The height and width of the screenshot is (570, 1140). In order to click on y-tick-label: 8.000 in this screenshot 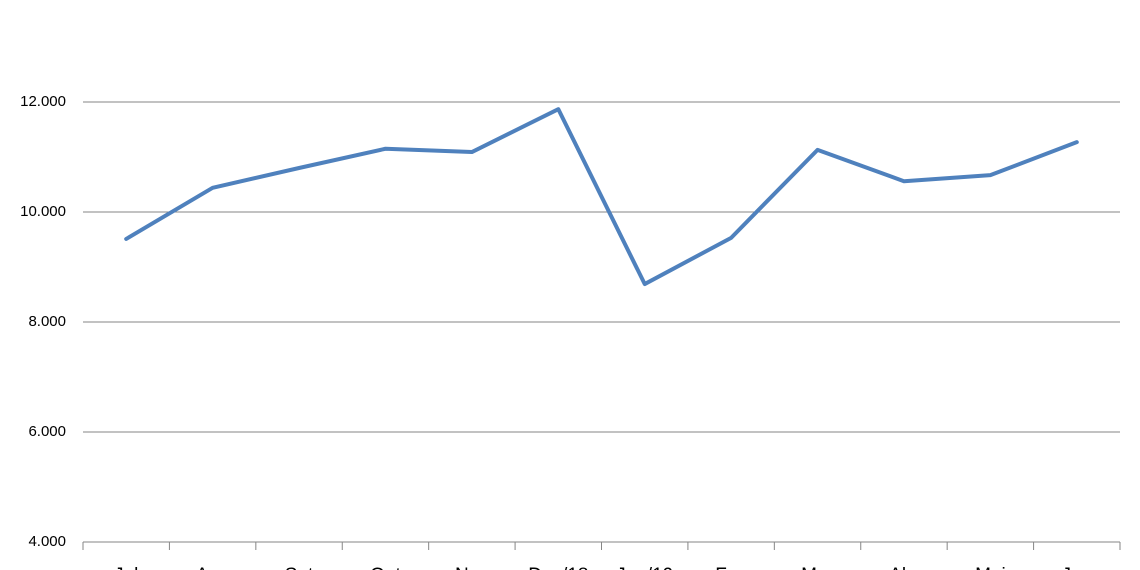, I will do `click(47, 321)`.